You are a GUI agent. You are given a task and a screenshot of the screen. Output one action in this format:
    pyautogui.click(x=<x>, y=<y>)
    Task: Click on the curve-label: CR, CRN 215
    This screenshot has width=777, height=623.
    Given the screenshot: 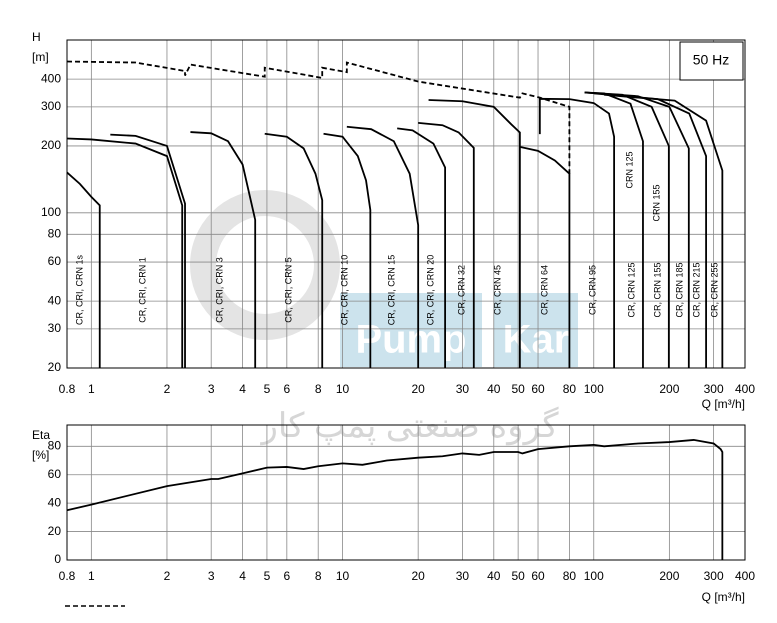 What is the action you would take?
    pyautogui.click(x=696, y=289)
    